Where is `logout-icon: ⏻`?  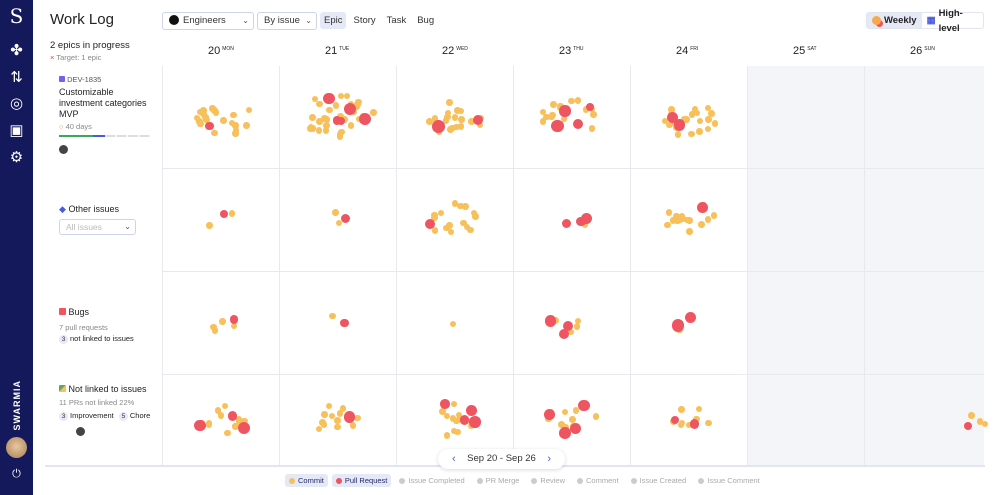 logout-icon: ⏻ is located at coordinates (16, 474).